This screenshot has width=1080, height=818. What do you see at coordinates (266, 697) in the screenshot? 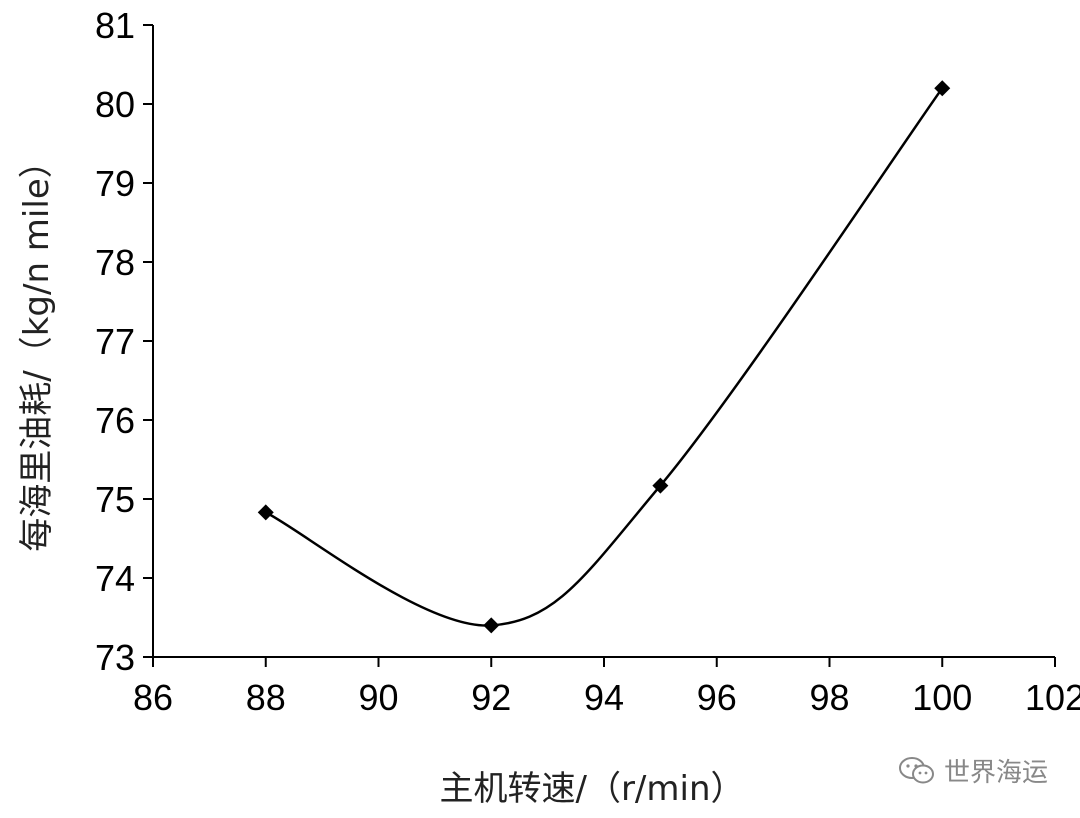
I see `x-tick-label: 88` at bounding box center [266, 697].